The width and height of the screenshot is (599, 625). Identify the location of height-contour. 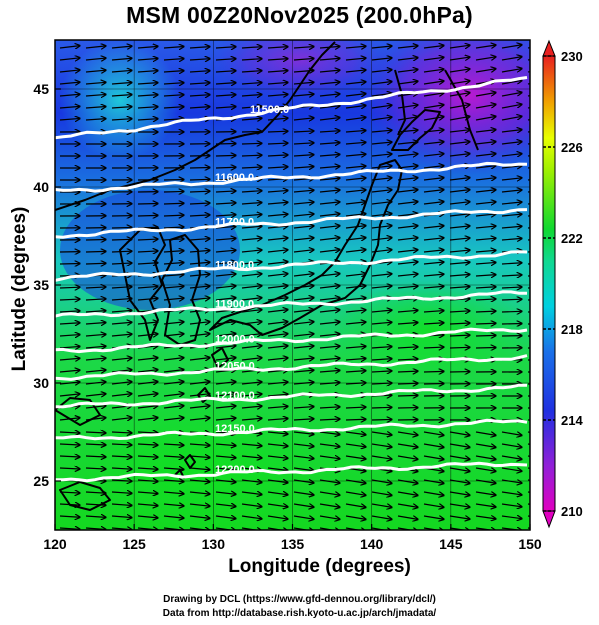
(291, 266).